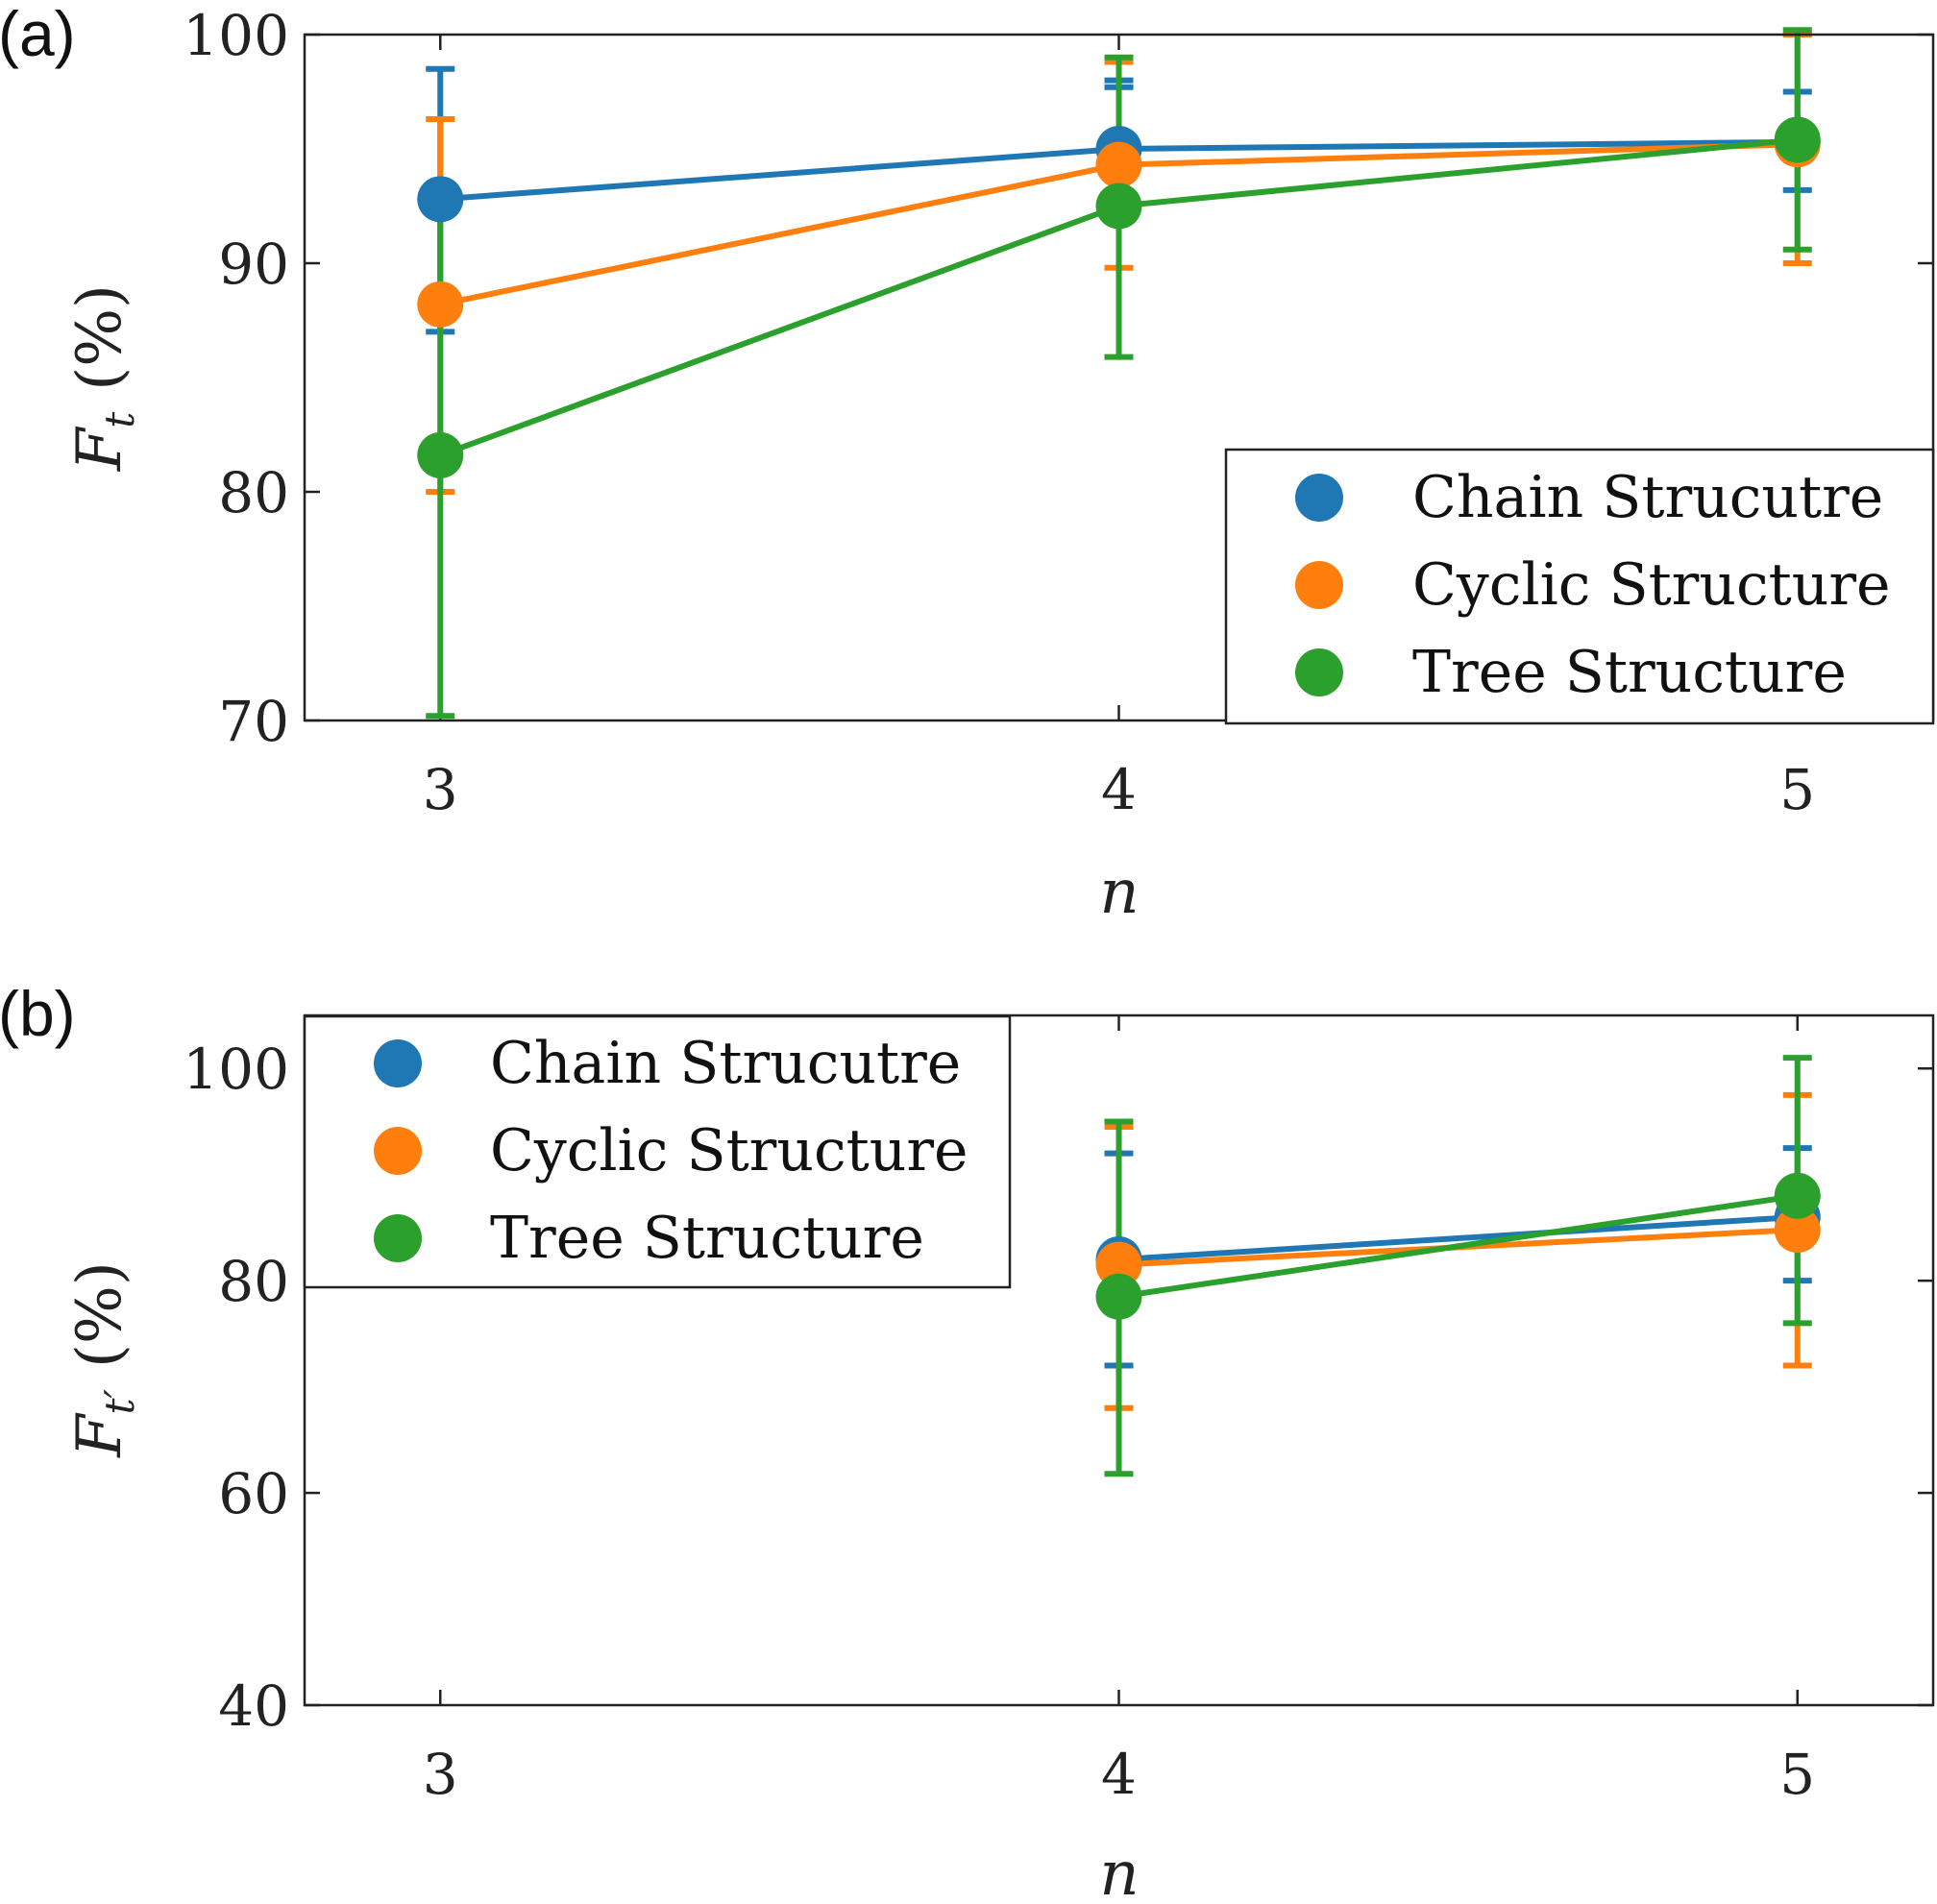  Describe the element at coordinates (99, 449) in the screenshot. I see `panel-a-ylabel-main: F` at that location.